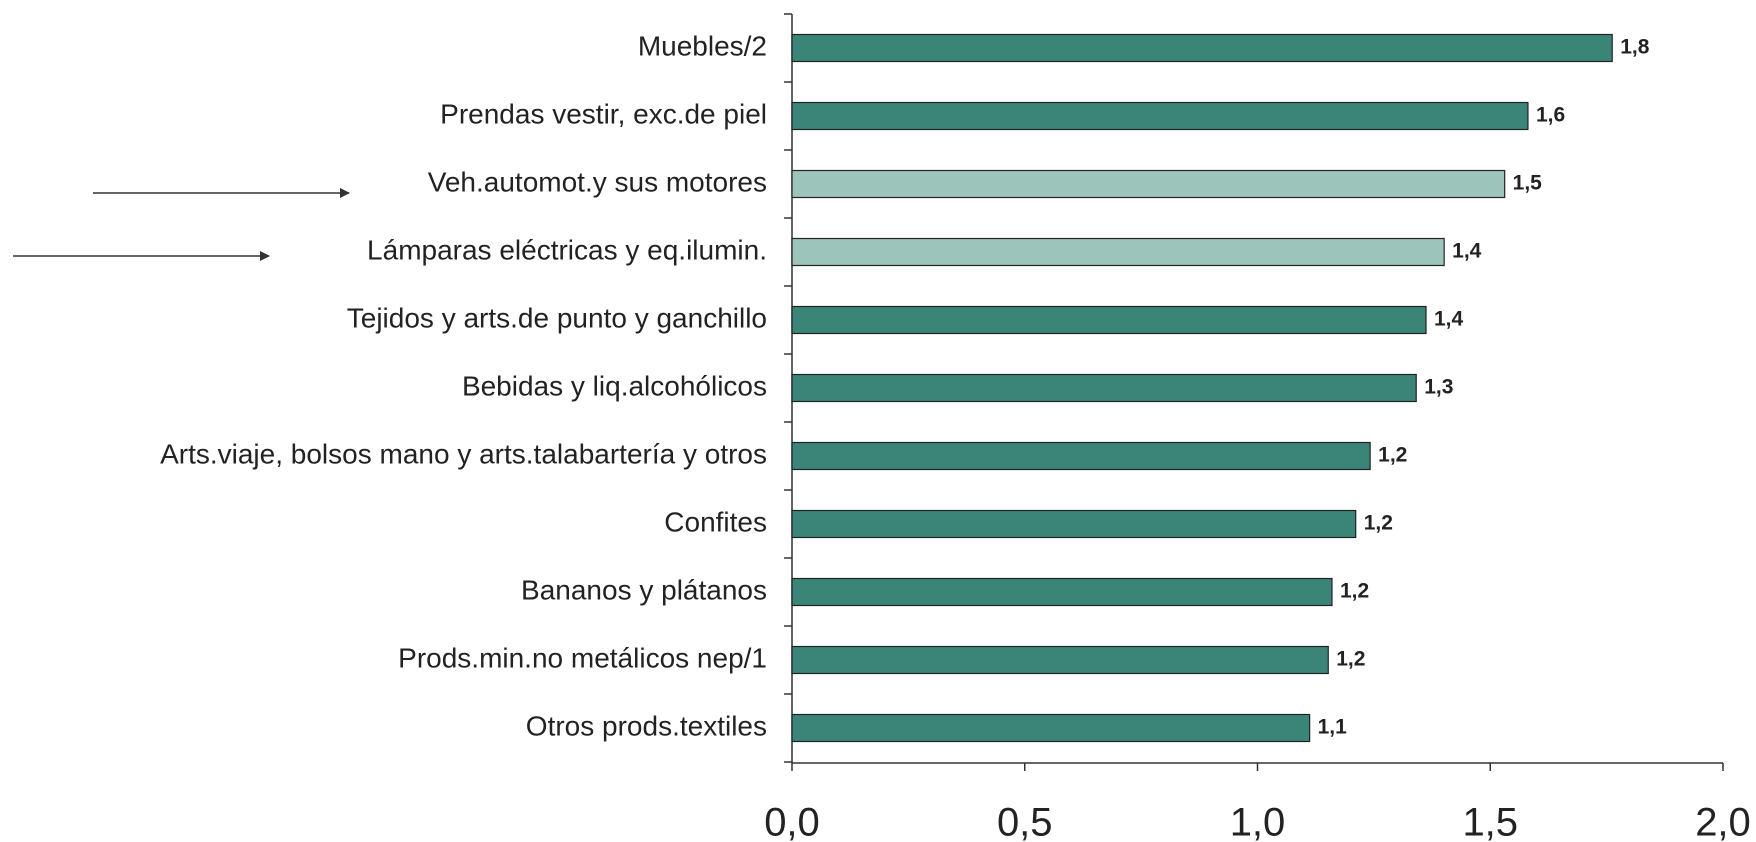 This screenshot has width=1756, height=842. Describe the element at coordinates (1438, 387) in the screenshot. I see `value-label: 1,3` at that location.